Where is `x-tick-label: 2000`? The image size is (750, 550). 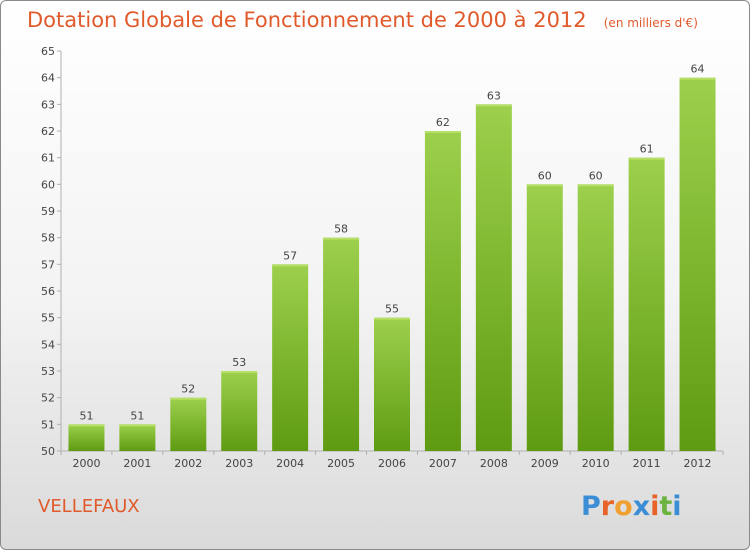
x-tick-label: 2000 is located at coordinates (86, 463).